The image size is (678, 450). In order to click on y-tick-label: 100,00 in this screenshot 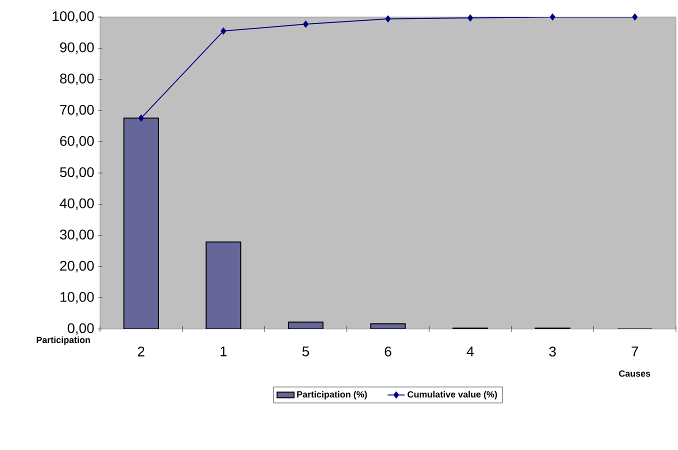, I will do `click(73, 17)`.